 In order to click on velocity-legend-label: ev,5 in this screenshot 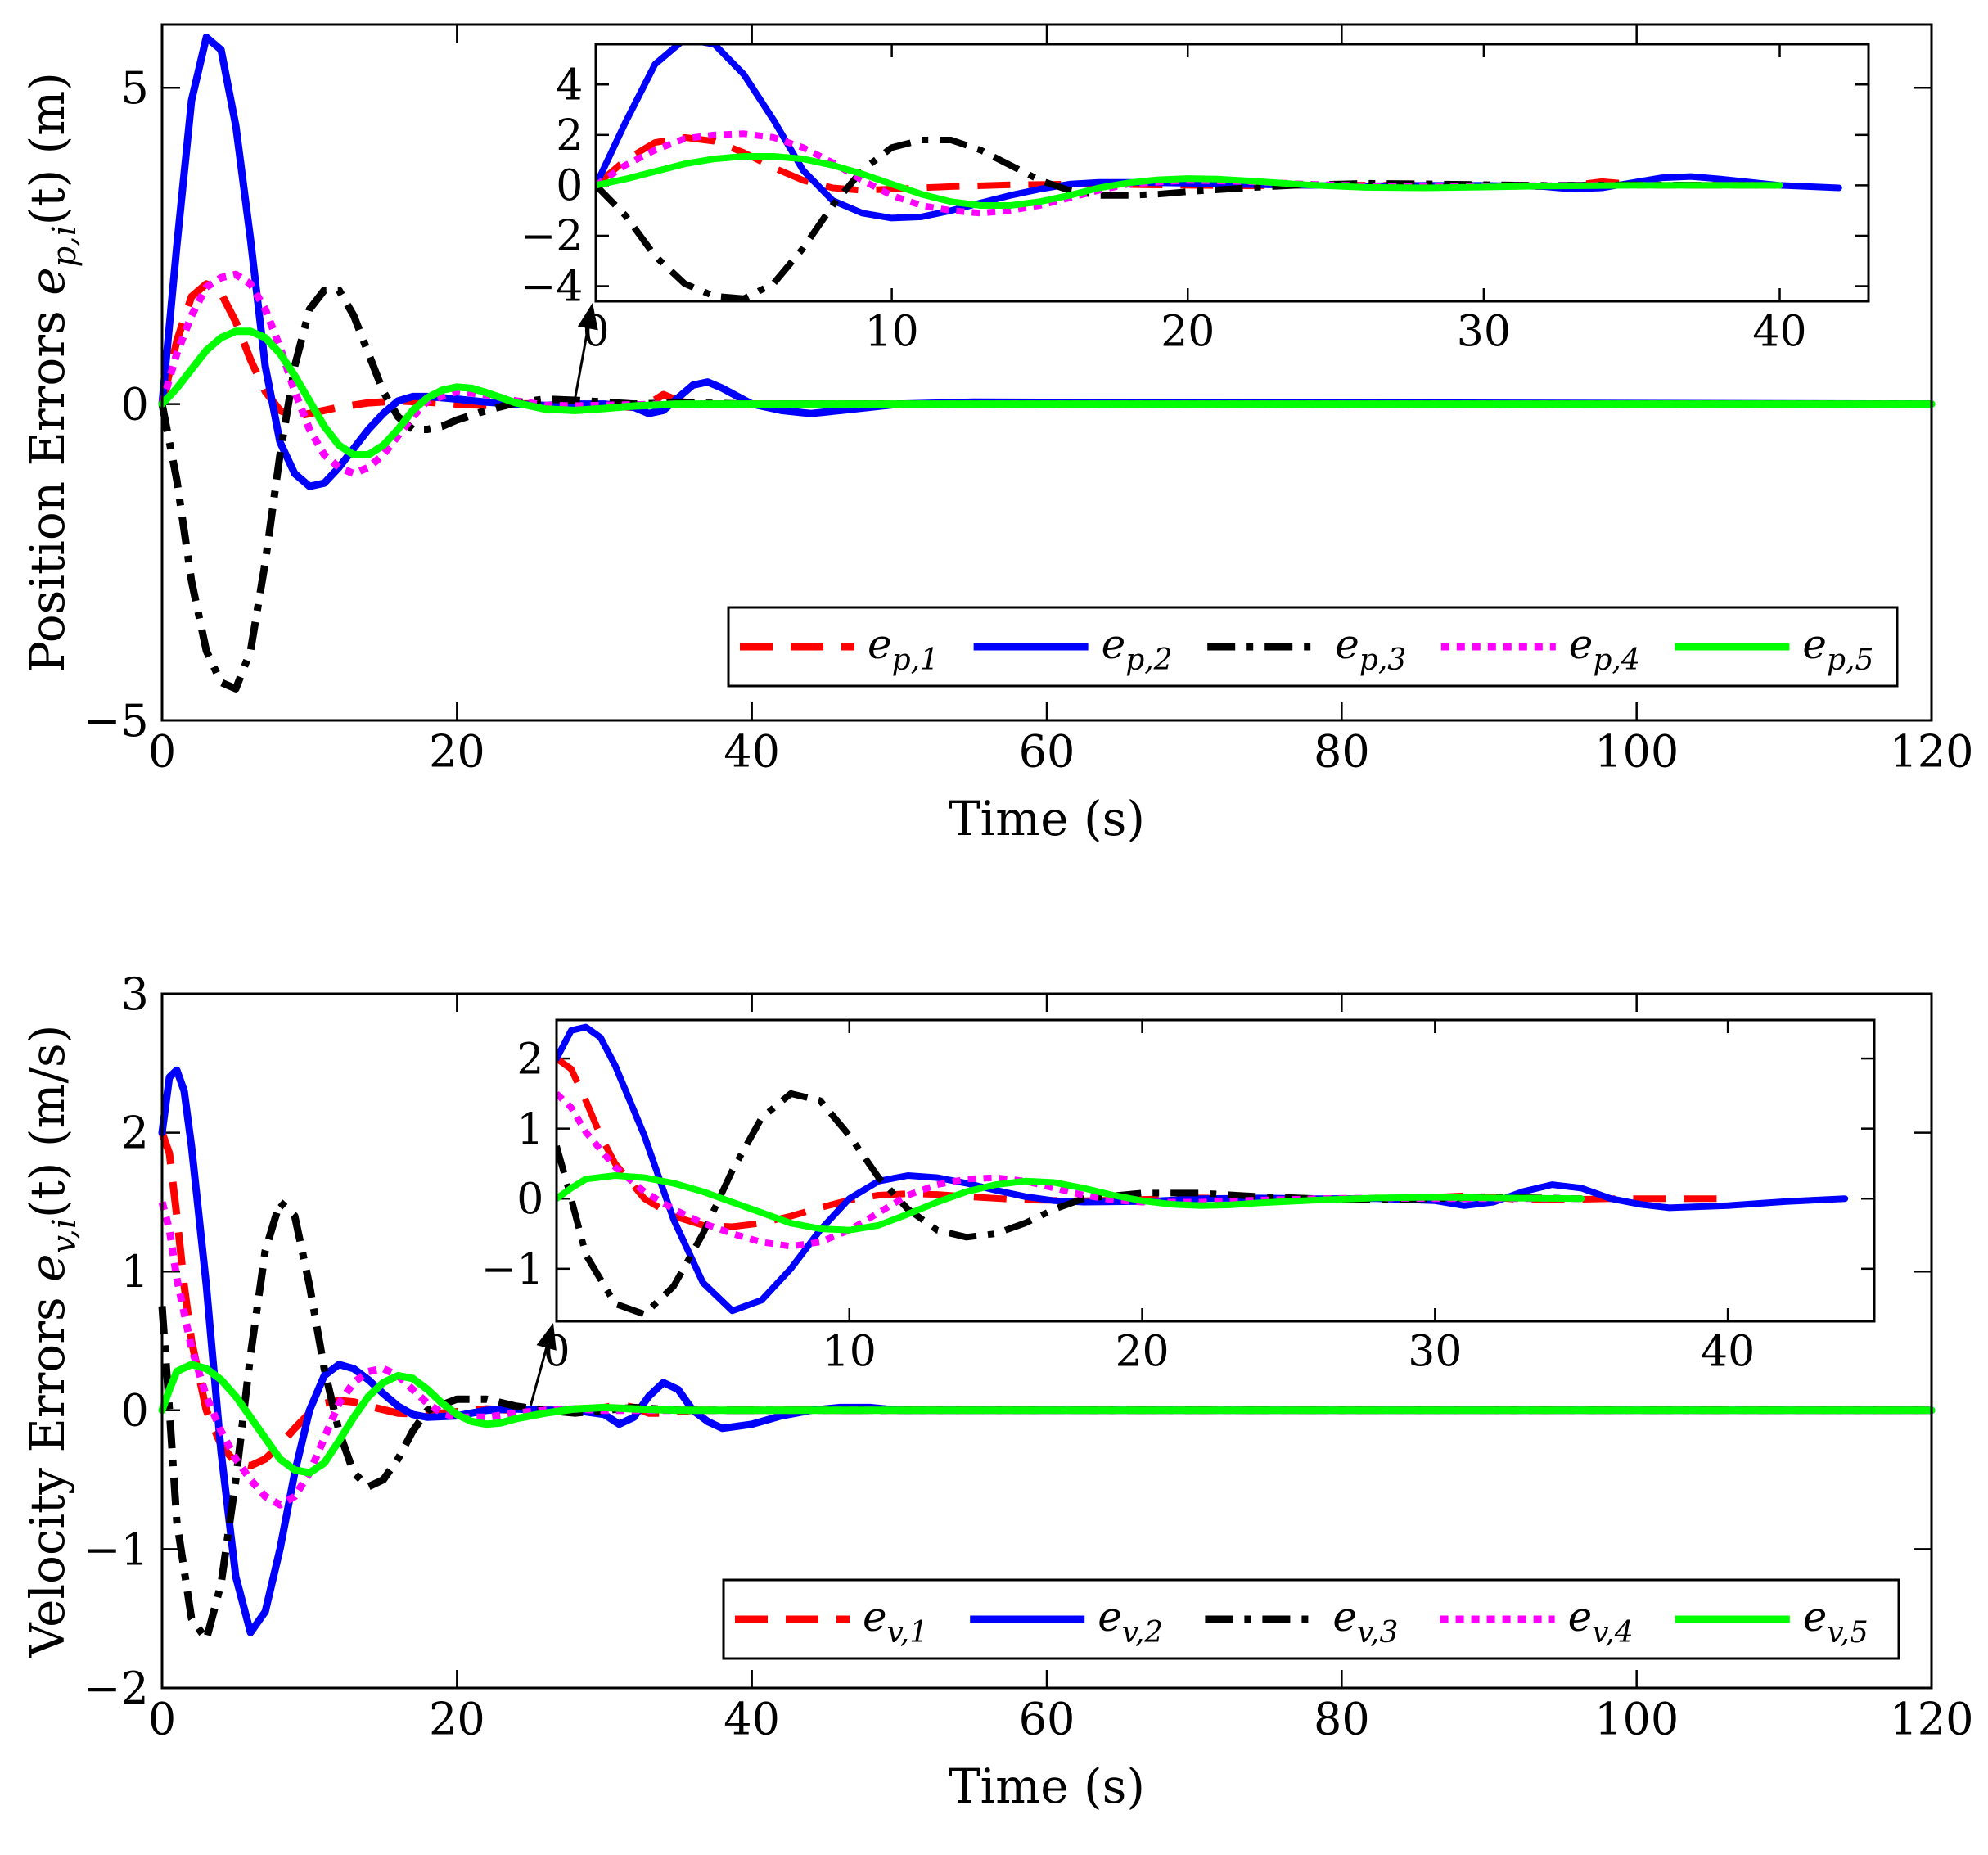, I will do `click(1836, 1621)`.